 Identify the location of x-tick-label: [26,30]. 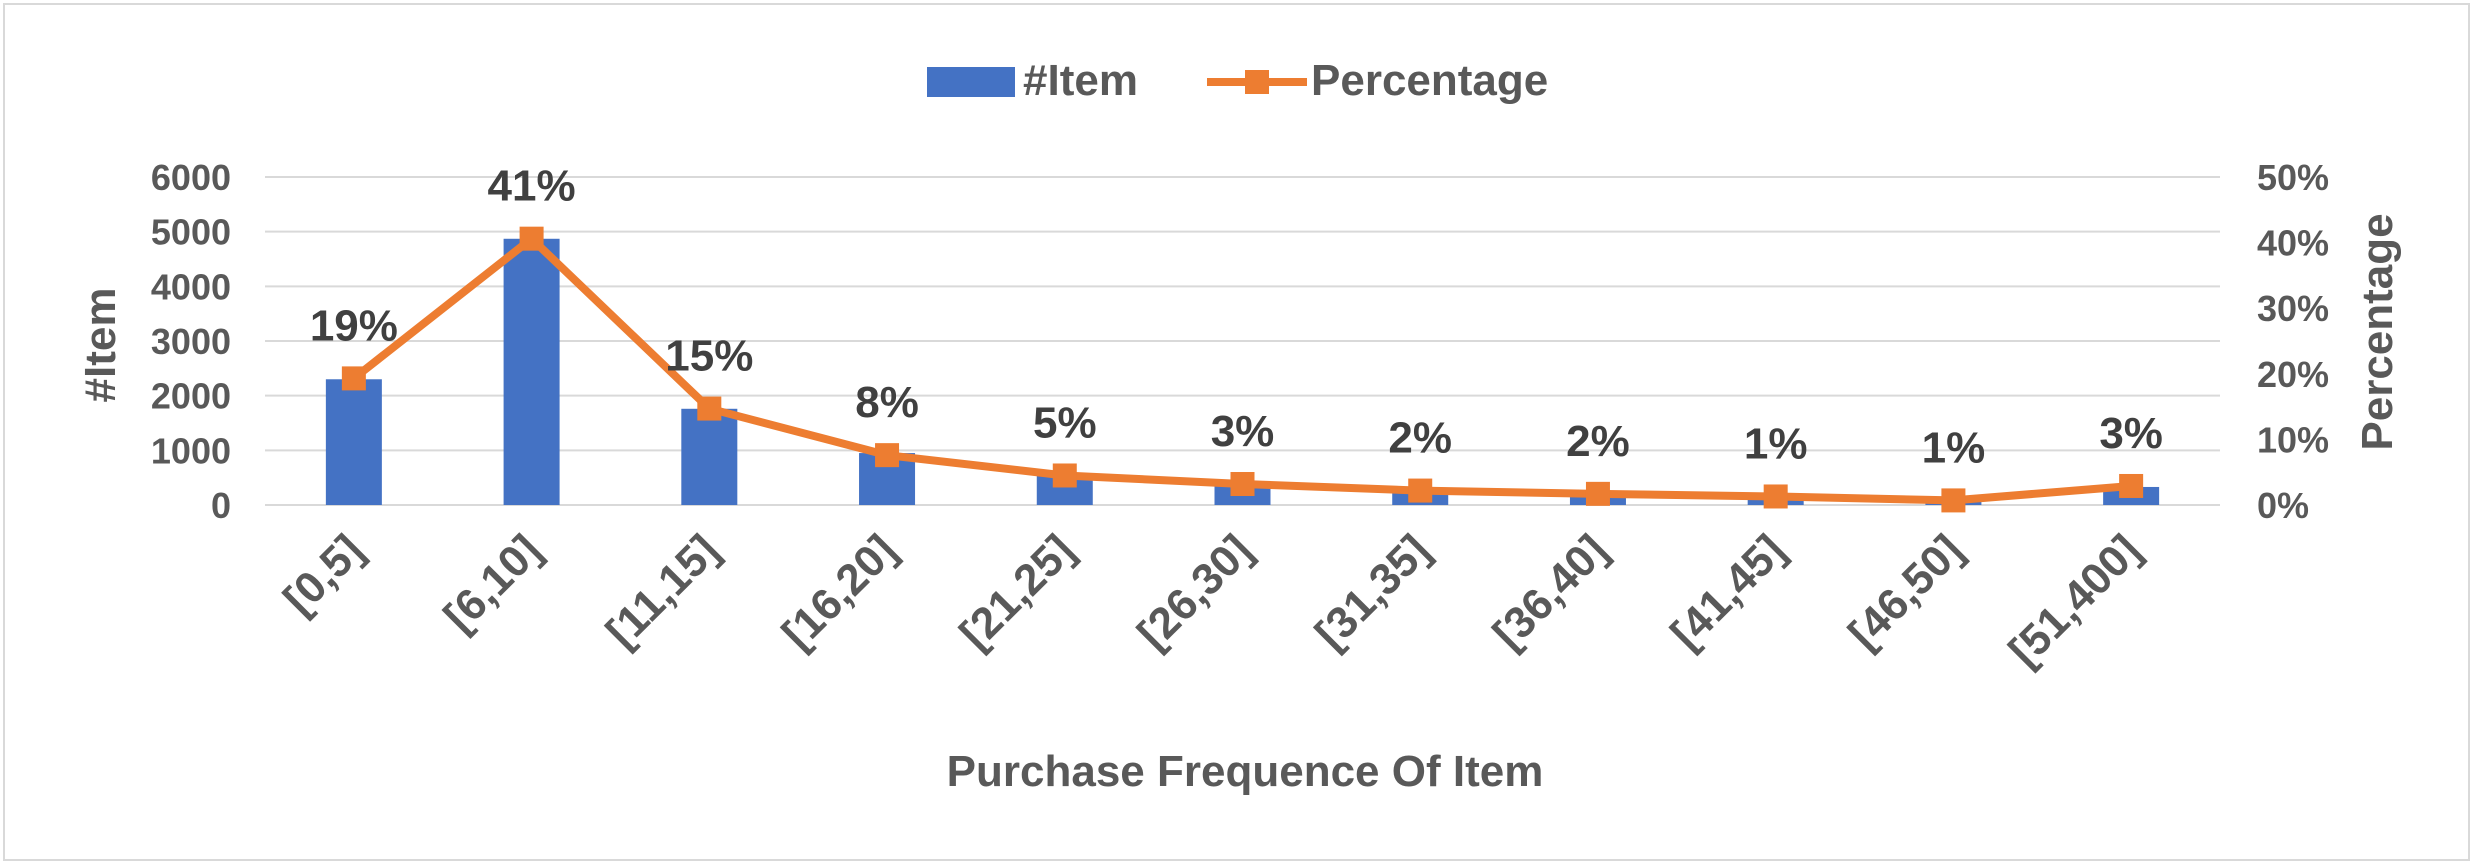
(1194, 591).